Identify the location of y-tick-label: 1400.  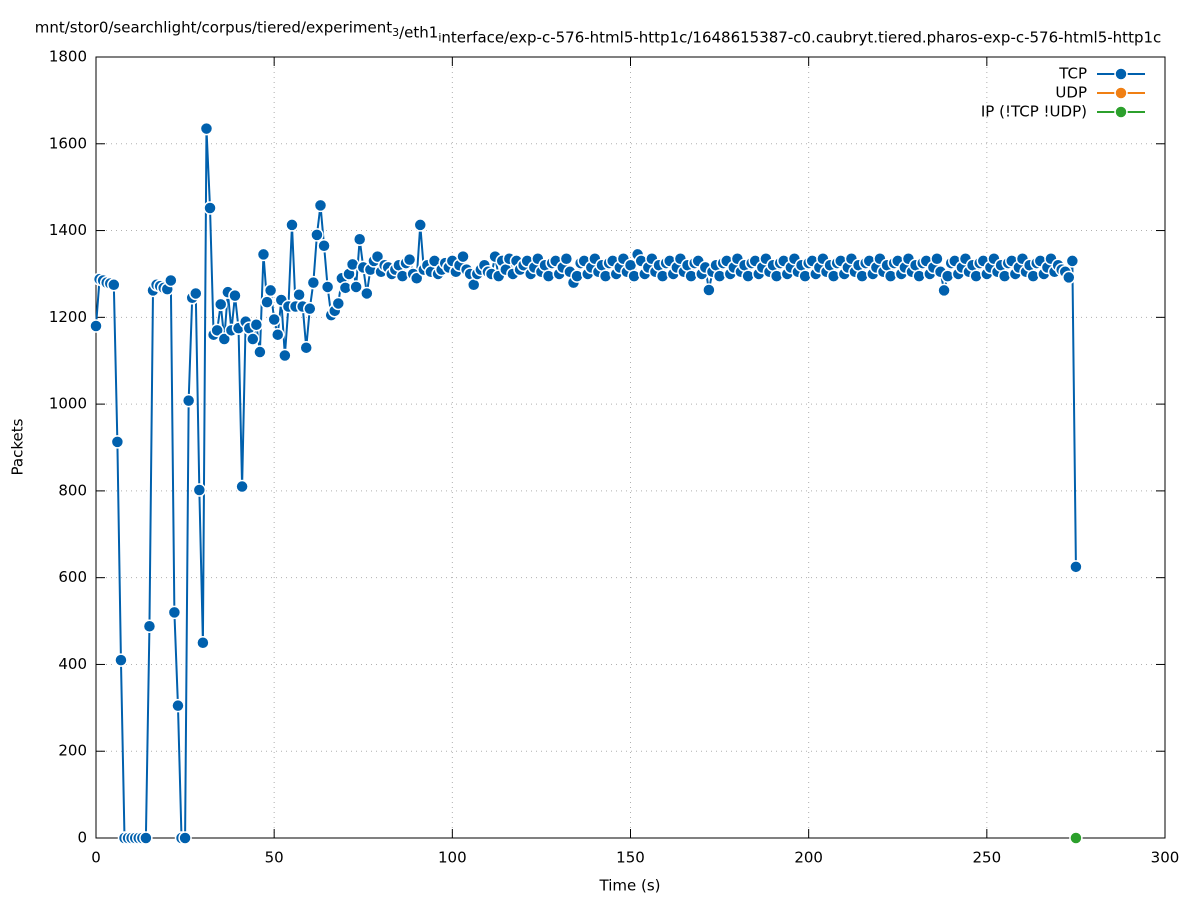
(68, 230).